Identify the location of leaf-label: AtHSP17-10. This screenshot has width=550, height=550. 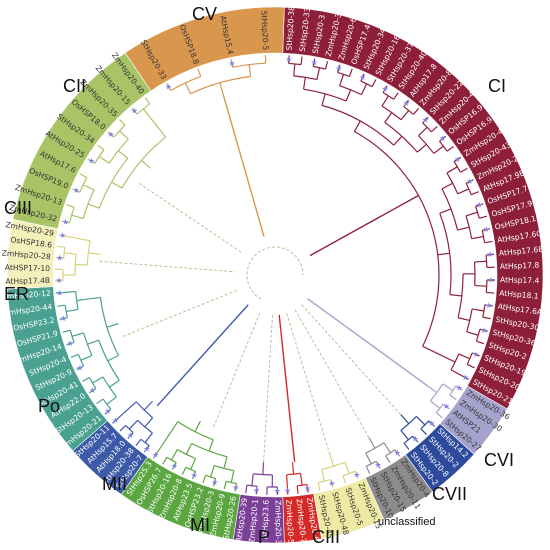
(28, 268).